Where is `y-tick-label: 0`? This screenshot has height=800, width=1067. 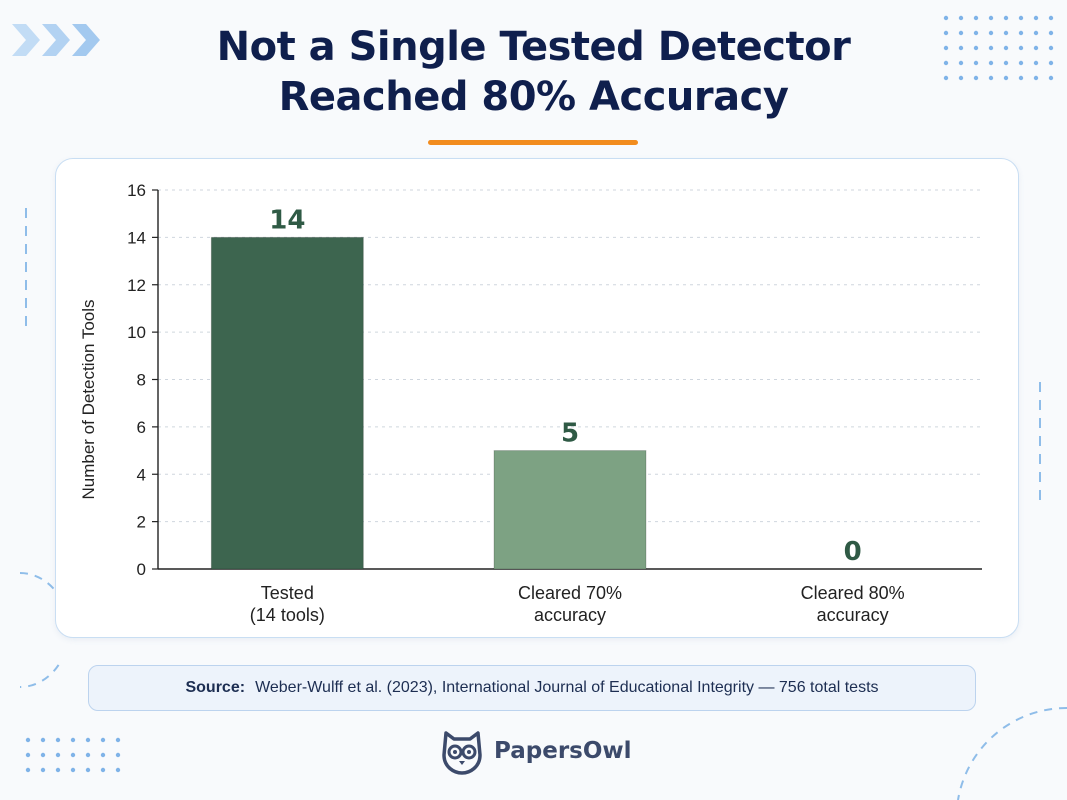
y-tick-label: 0 is located at coordinates (141, 569).